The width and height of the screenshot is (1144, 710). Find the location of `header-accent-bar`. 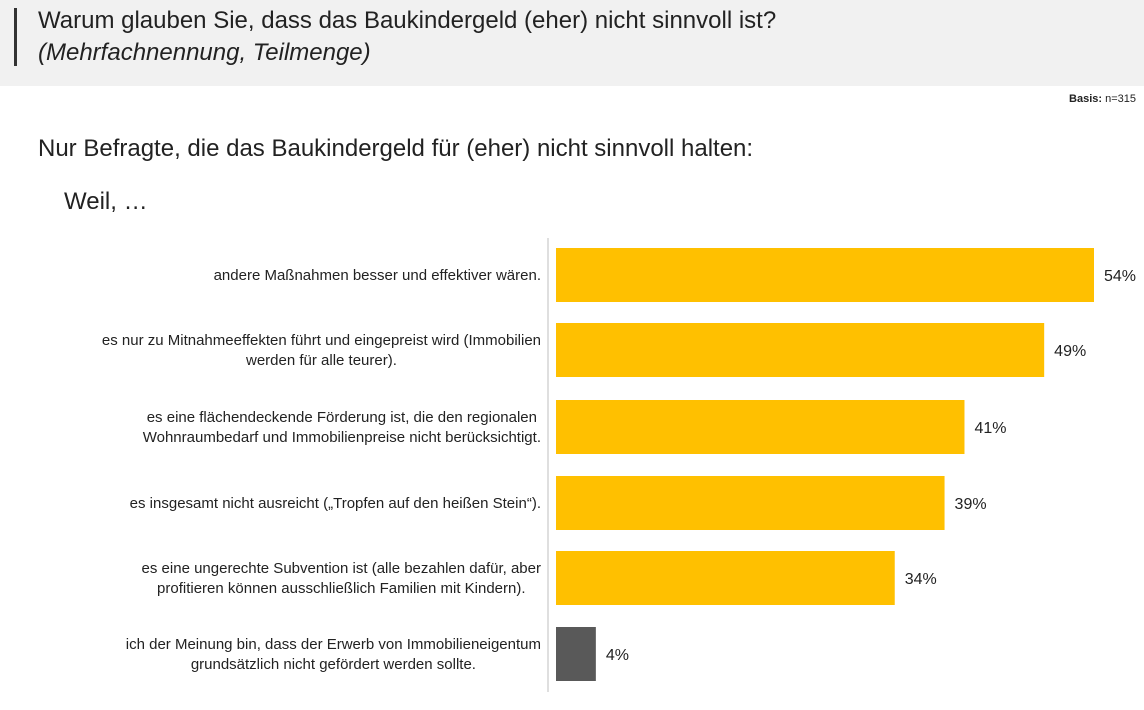

header-accent-bar is located at coordinates (15, 37).